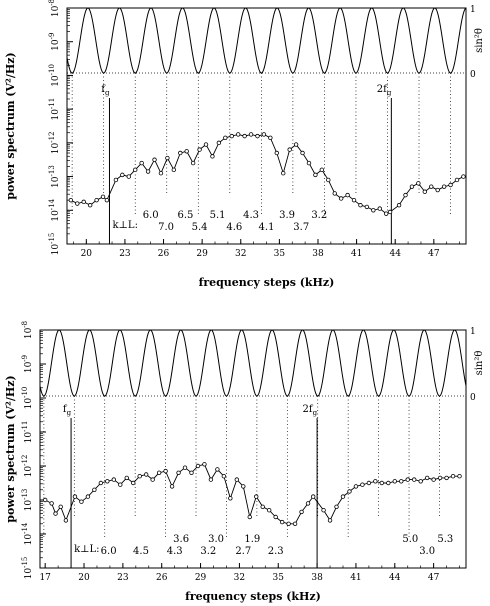 This screenshot has width=490, height=606. I want to click on kperp-value: 6.5, so click(185, 215).